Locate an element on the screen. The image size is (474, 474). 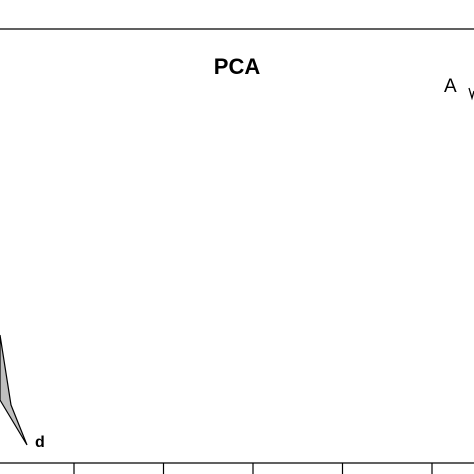
x-axis-ticks is located at coordinates (253, 468).